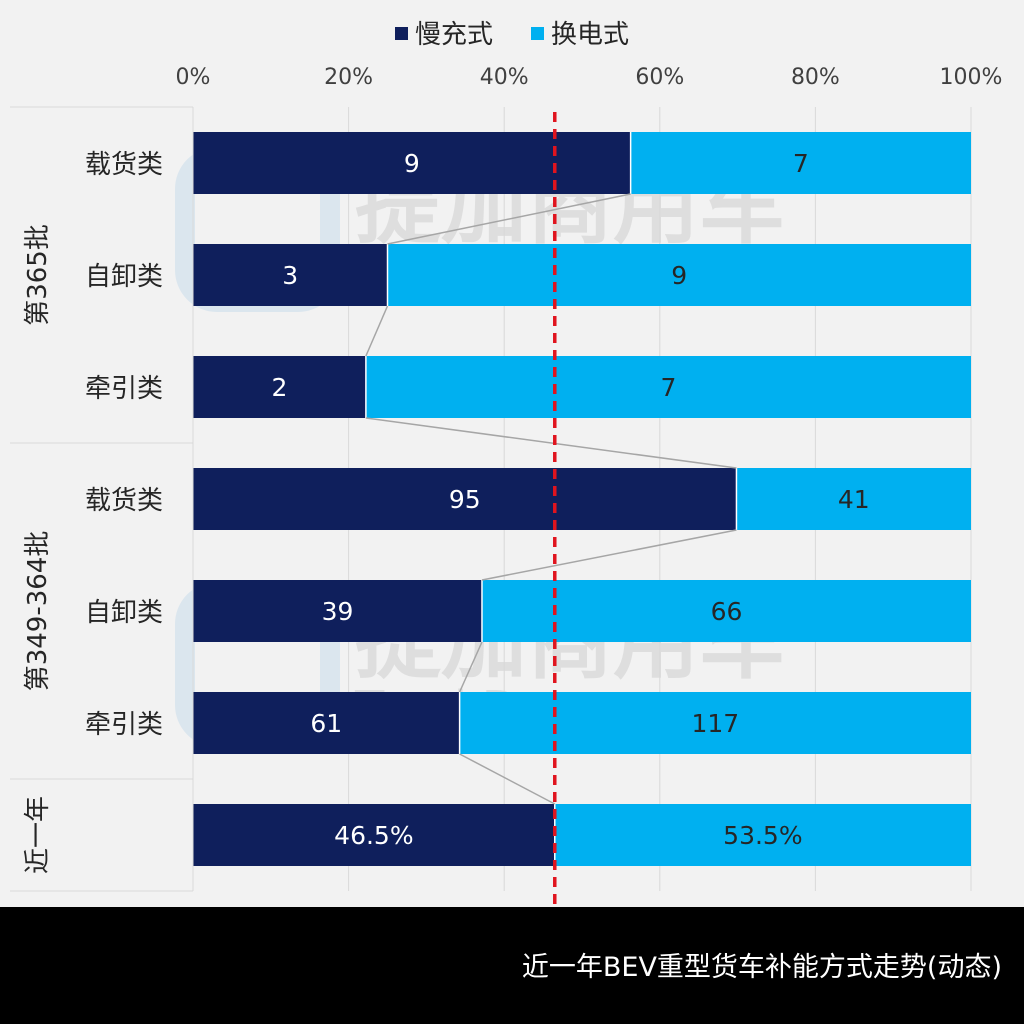 The width and height of the screenshot is (1024, 1024). Describe the element at coordinates (504, 77) in the screenshot. I see `x-tick-label: 40%` at that location.